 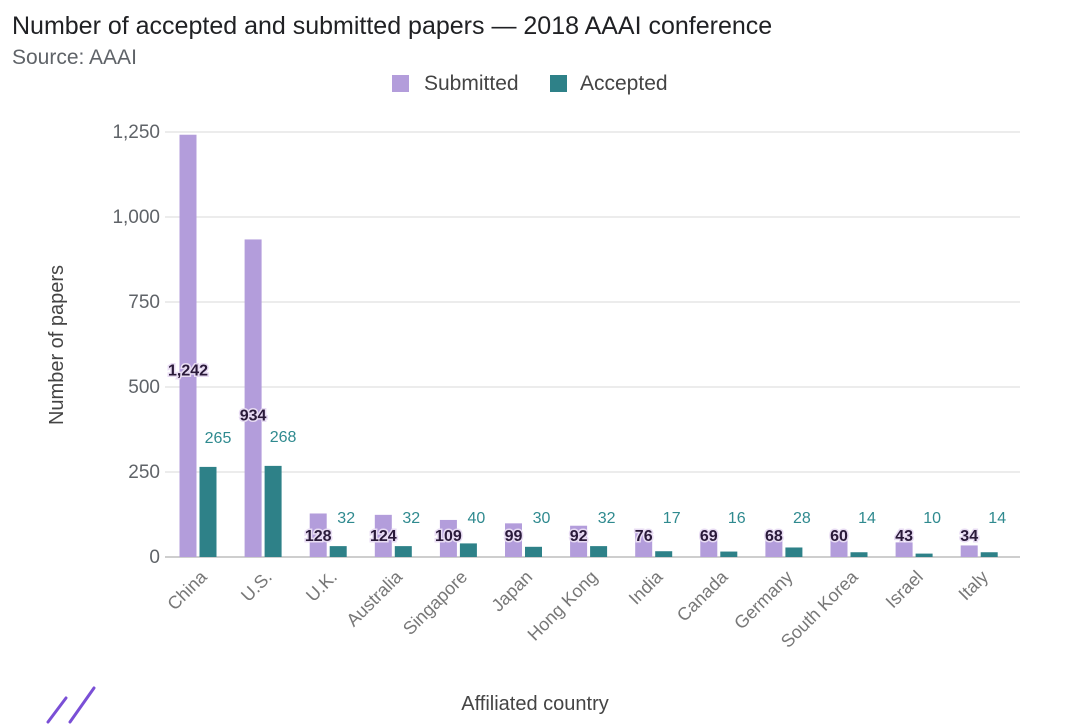 What do you see at coordinates (904, 536) in the screenshot?
I see `data-label-submitted: 43` at bounding box center [904, 536].